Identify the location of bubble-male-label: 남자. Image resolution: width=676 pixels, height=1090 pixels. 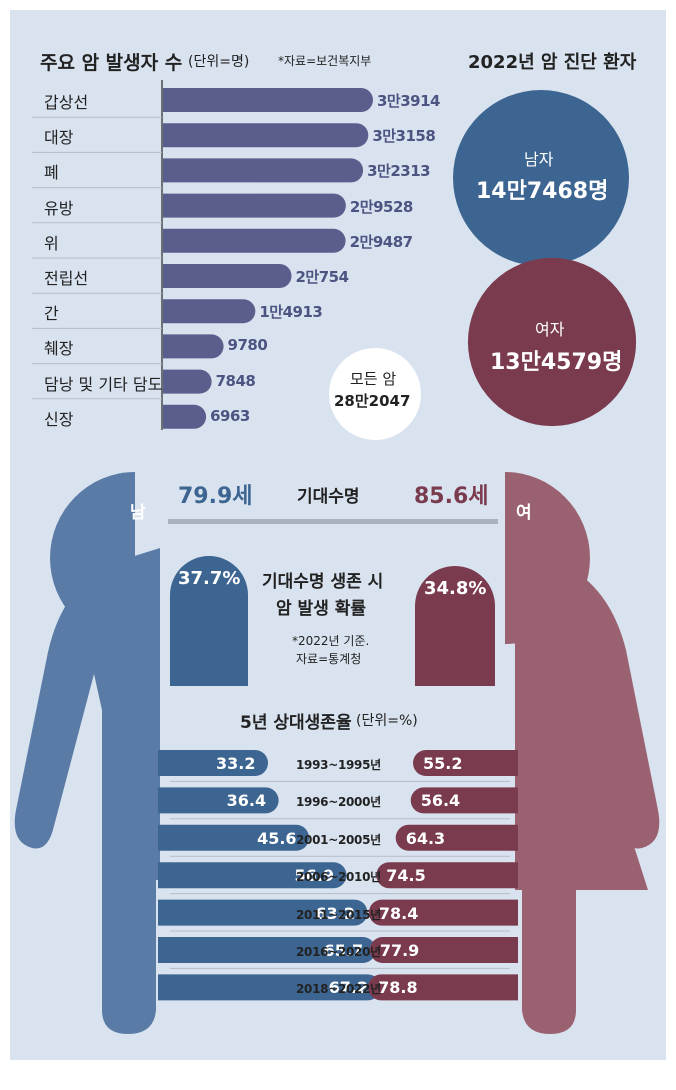
(539, 159).